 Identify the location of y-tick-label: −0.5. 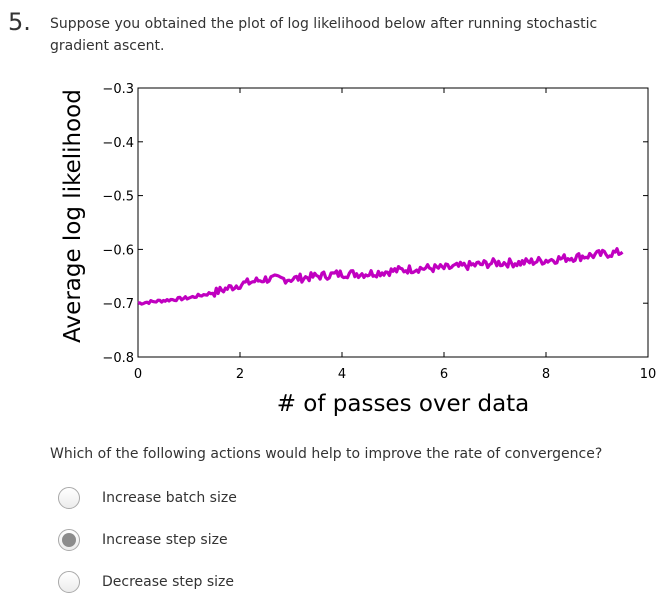
(118, 197).